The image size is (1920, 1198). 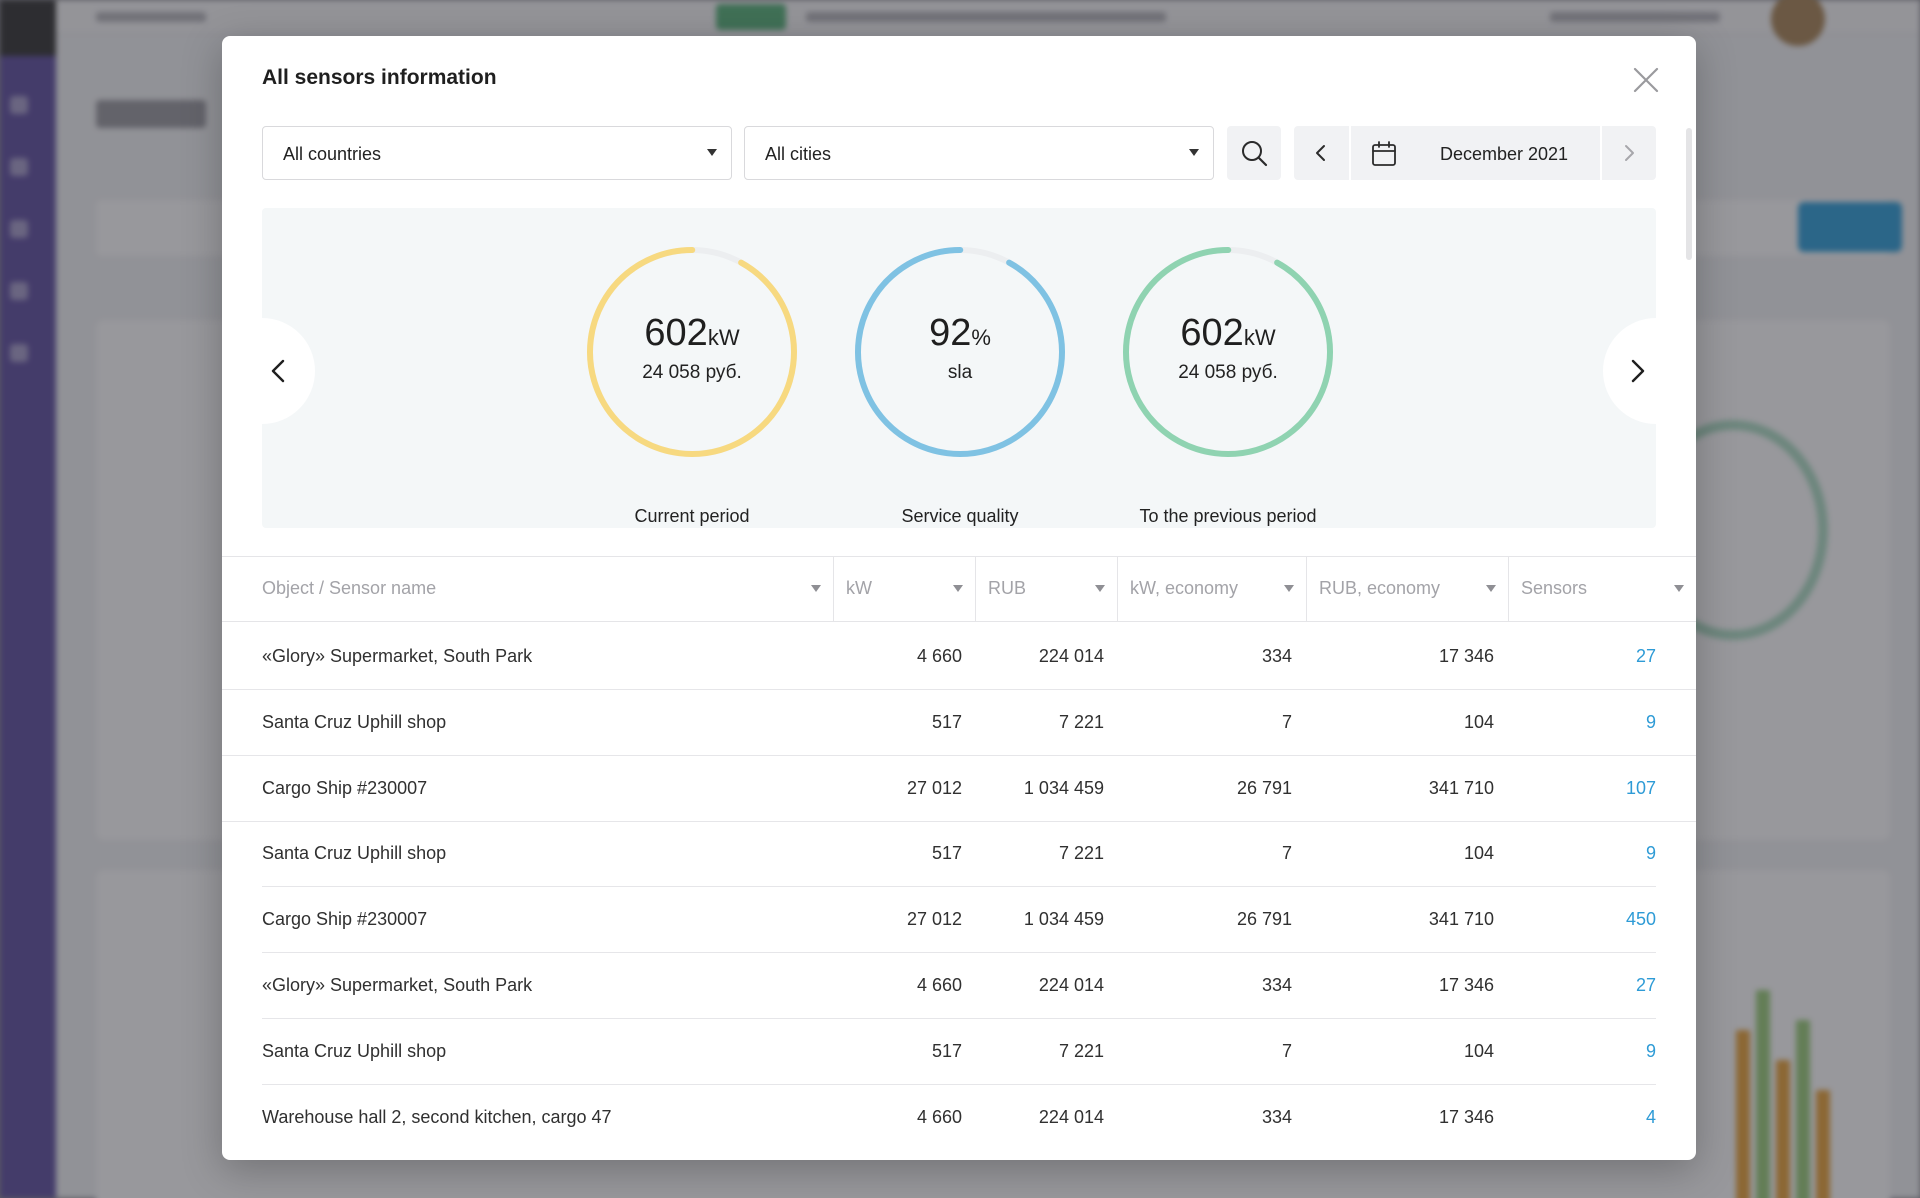 What do you see at coordinates (1380, 588) in the screenshot?
I see `column-header-label: RUB, economy` at bounding box center [1380, 588].